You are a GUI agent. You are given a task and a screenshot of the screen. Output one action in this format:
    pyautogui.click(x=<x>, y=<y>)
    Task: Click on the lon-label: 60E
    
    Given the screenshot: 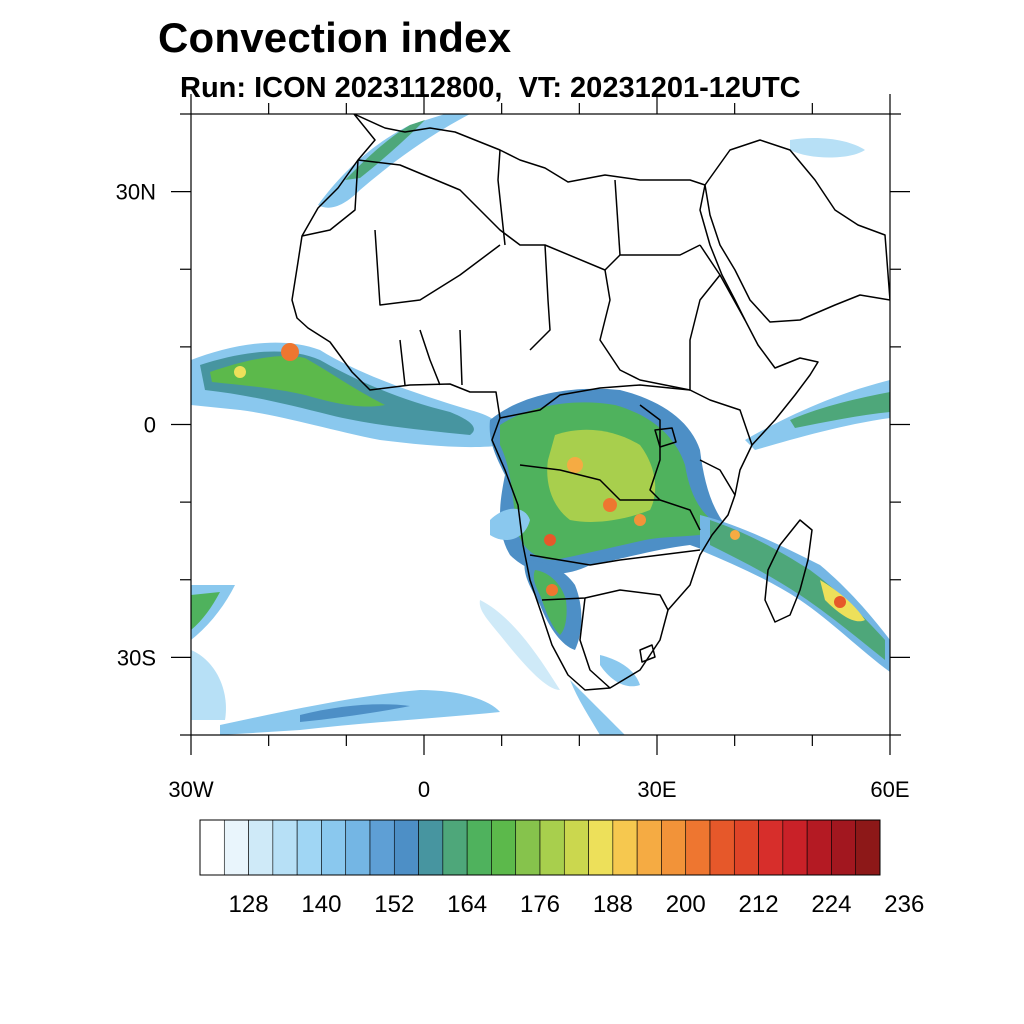 What is the action you would take?
    pyautogui.click(x=889, y=789)
    